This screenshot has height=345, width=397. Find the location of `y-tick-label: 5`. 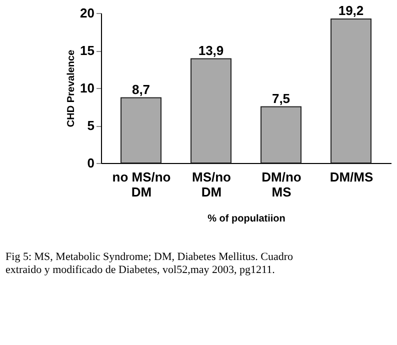

y-tick-label: 5 is located at coordinates (90, 125).